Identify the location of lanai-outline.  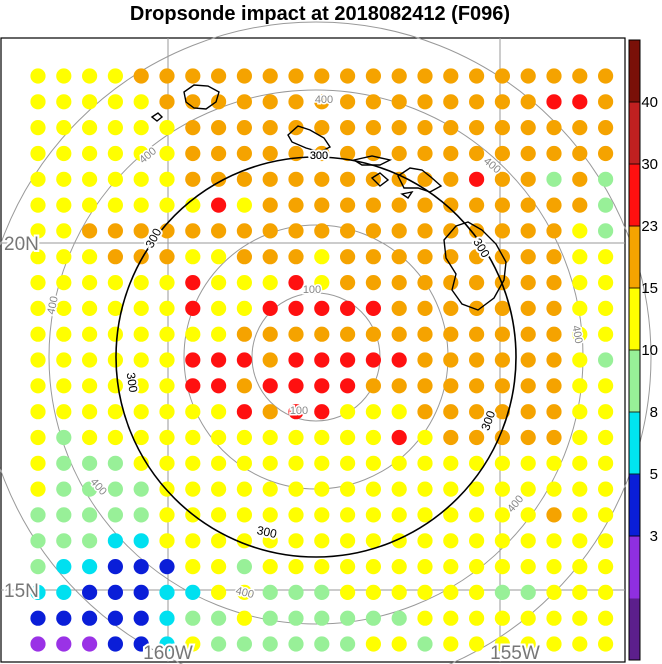
(380, 179).